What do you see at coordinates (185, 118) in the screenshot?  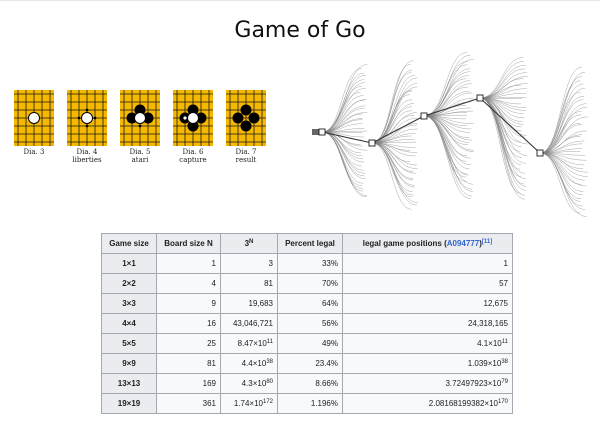 I see `last-move-marker-icon` at bounding box center [185, 118].